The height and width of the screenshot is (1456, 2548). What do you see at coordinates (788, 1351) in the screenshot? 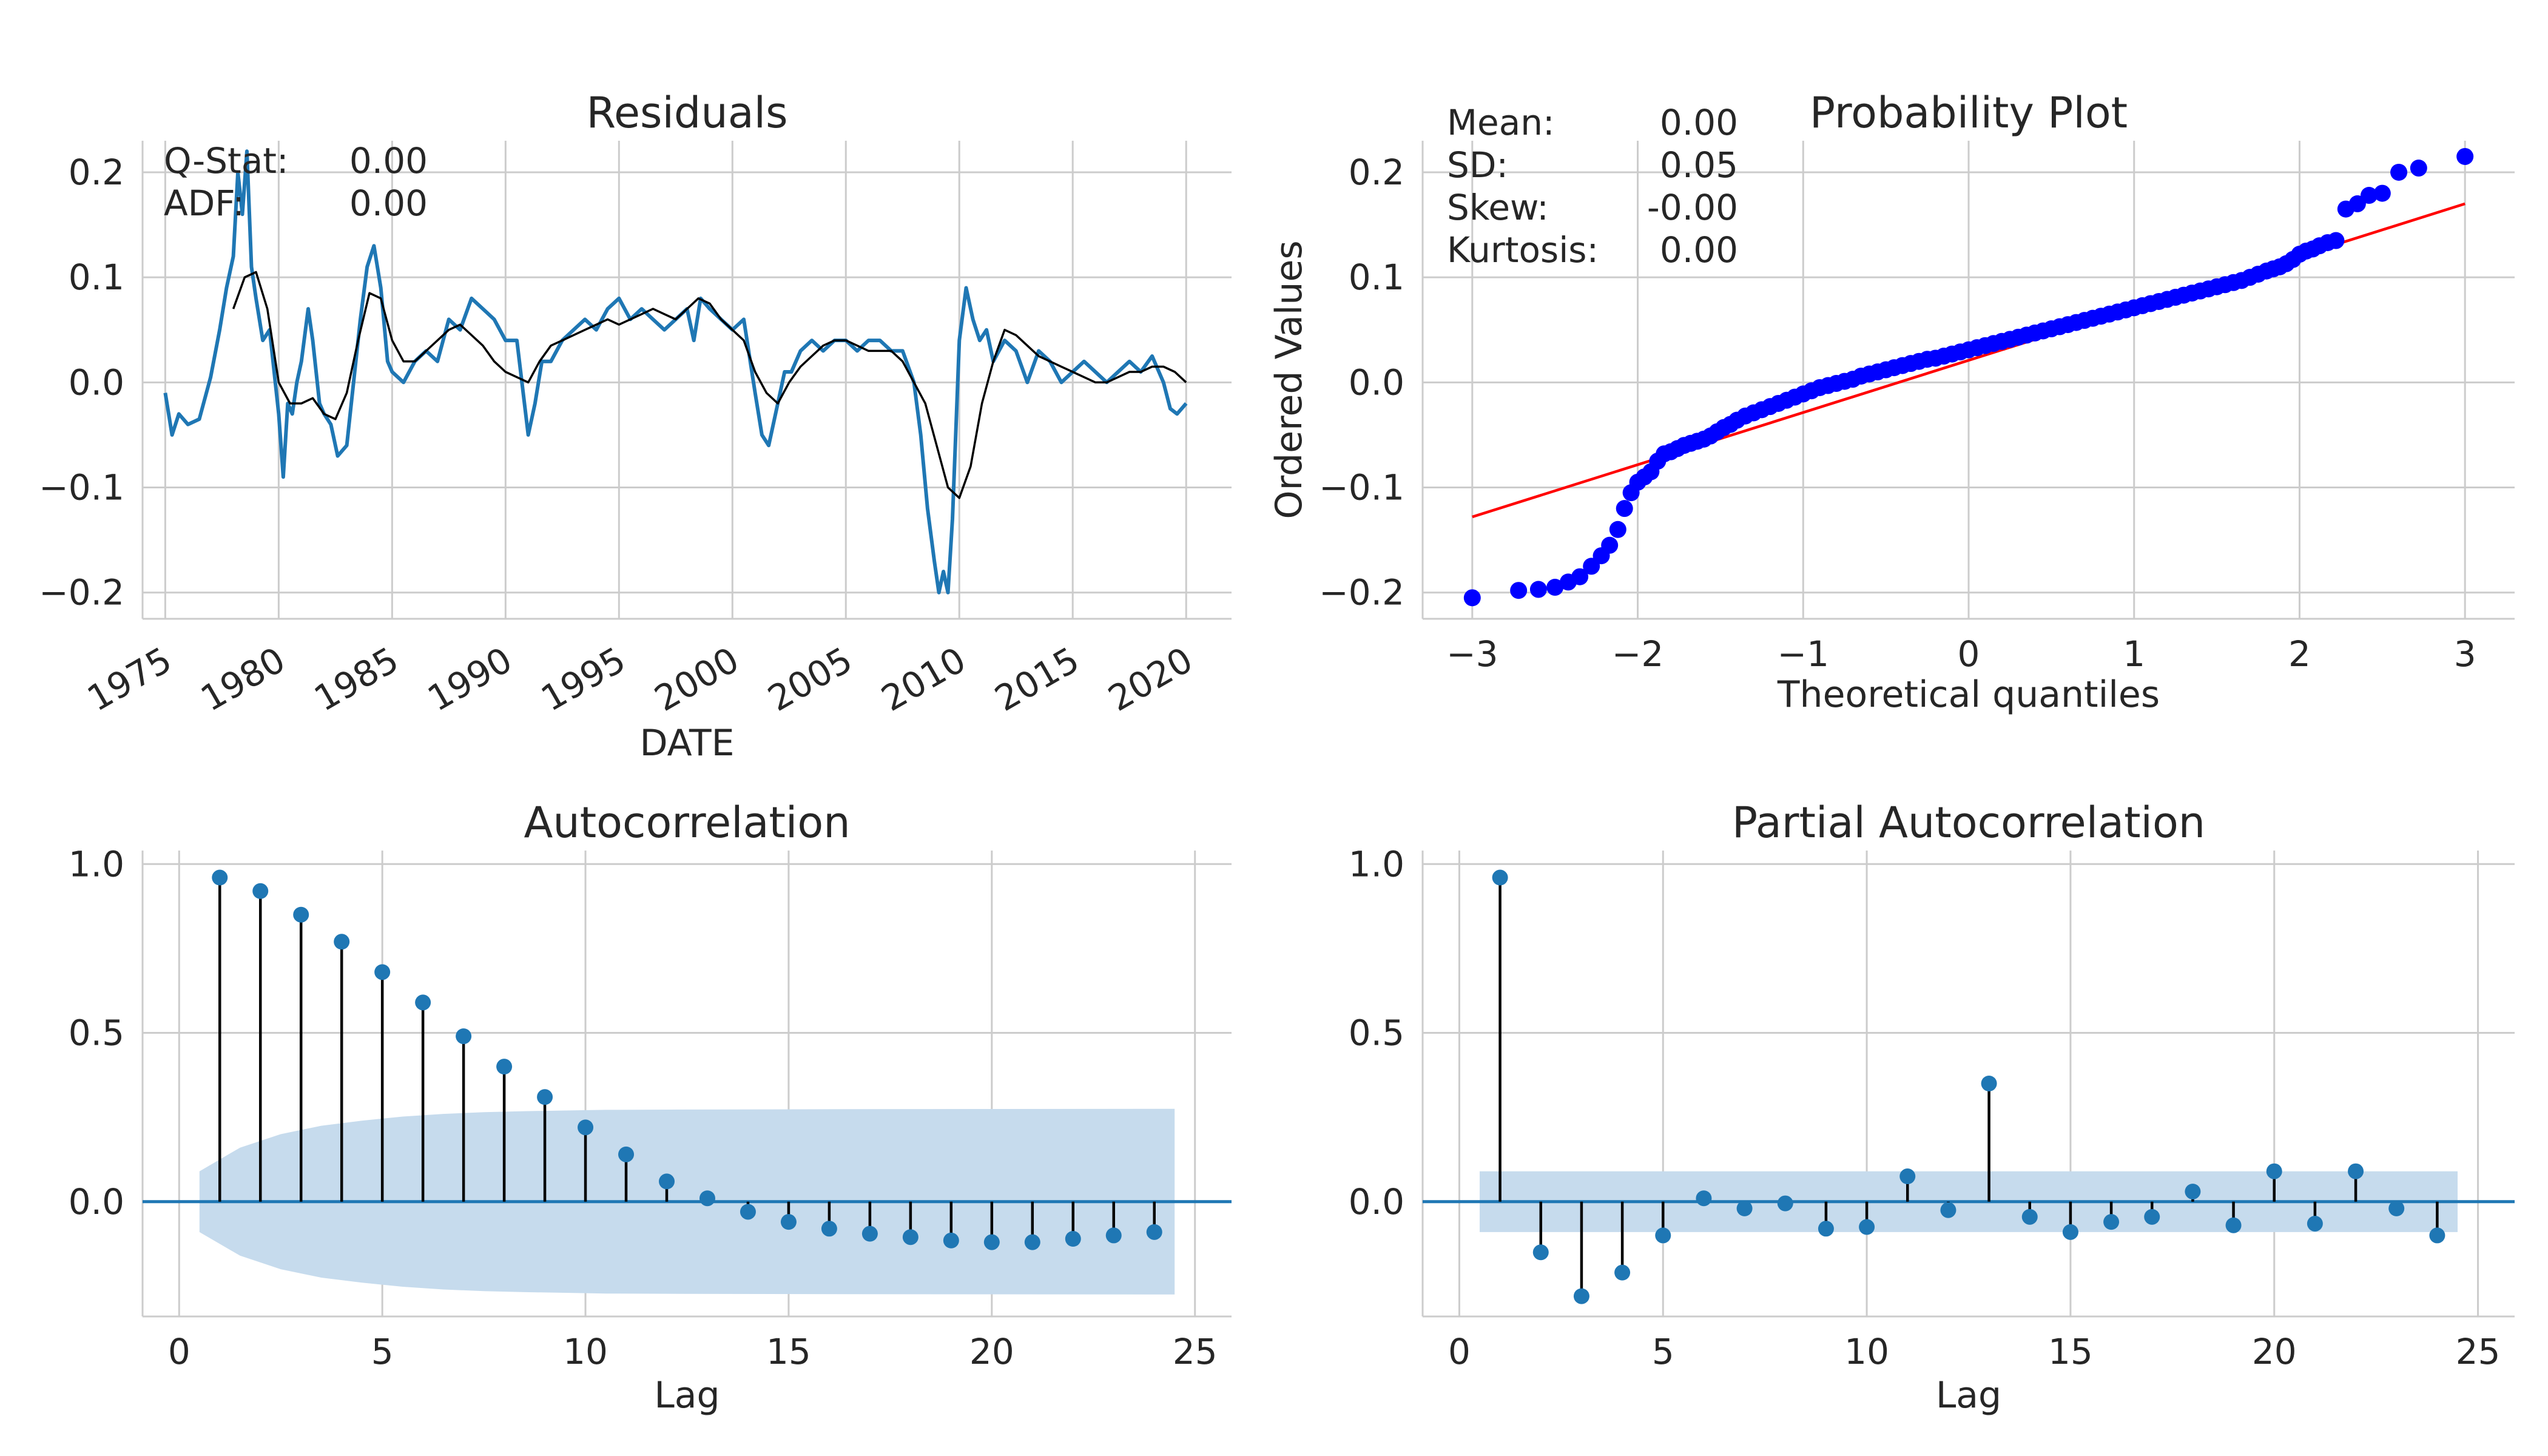
I see `x-tick-label: 15` at bounding box center [788, 1351].